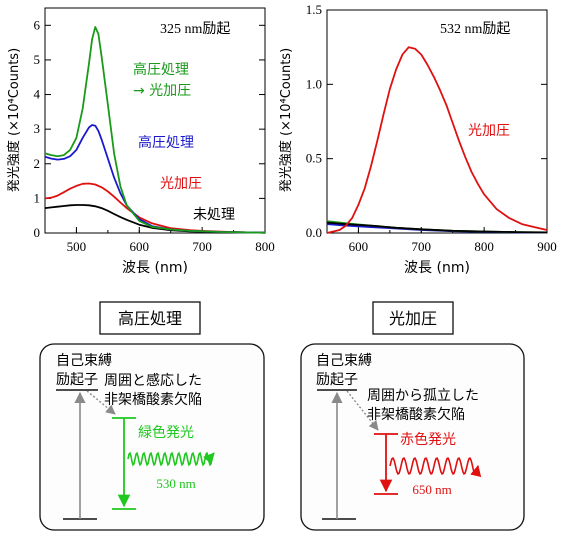  I want to click on chart-325nm-annotation: 325 nm励起, so click(195, 29).